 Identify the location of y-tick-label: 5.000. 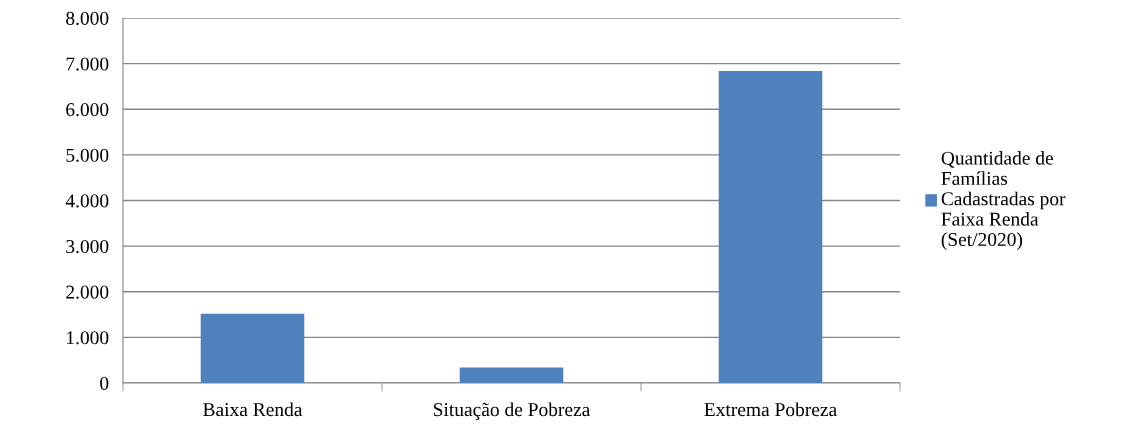
(87, 155).